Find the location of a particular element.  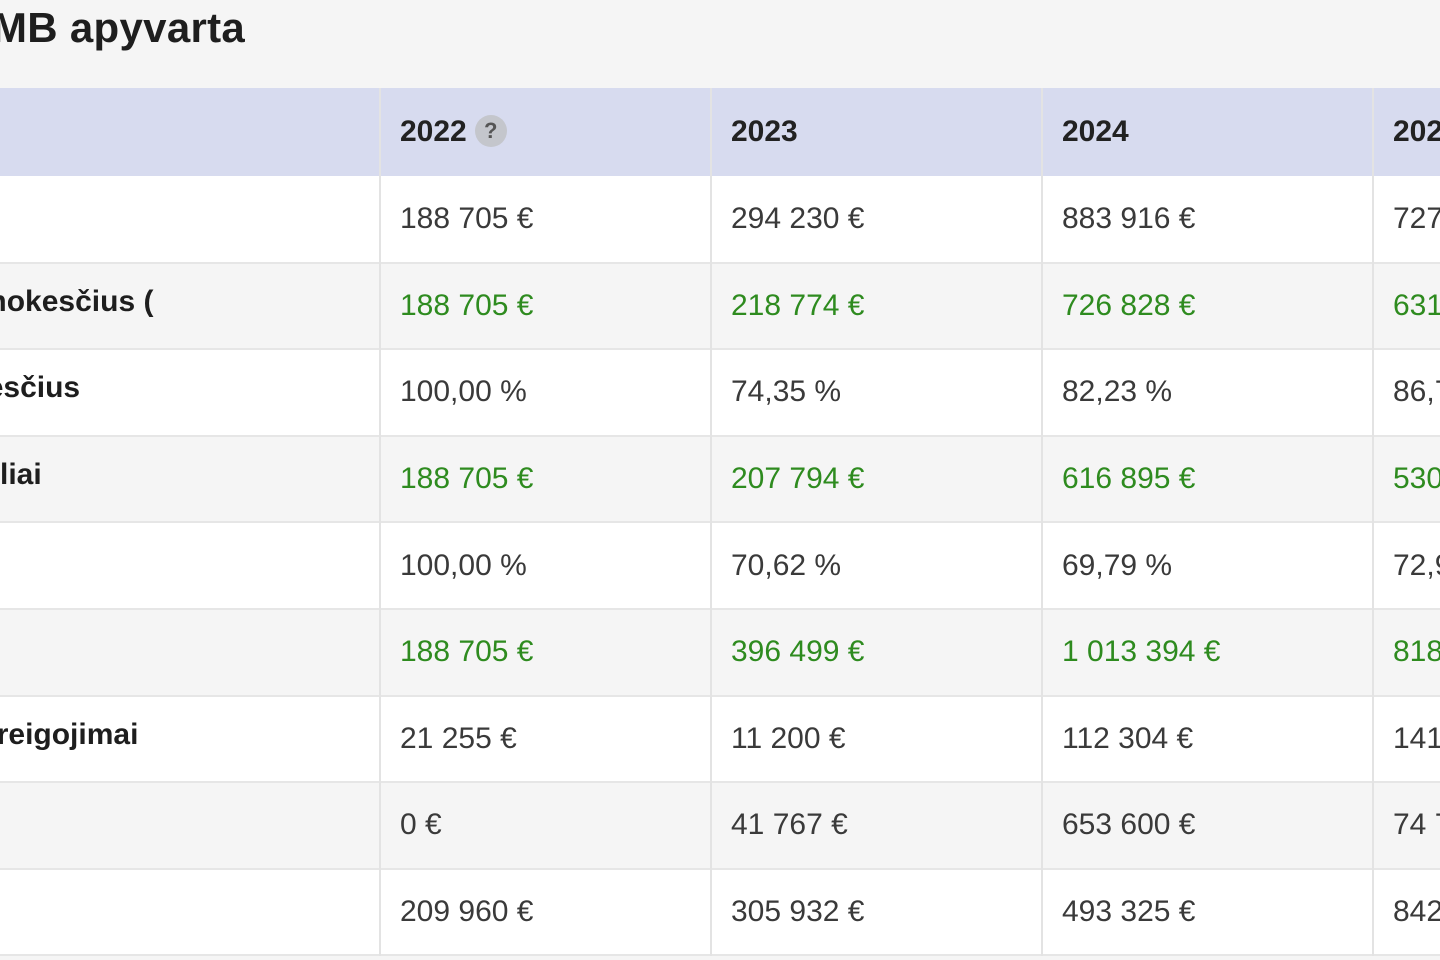

value-cell: 74,35 % is located at coordinates (877, 392).